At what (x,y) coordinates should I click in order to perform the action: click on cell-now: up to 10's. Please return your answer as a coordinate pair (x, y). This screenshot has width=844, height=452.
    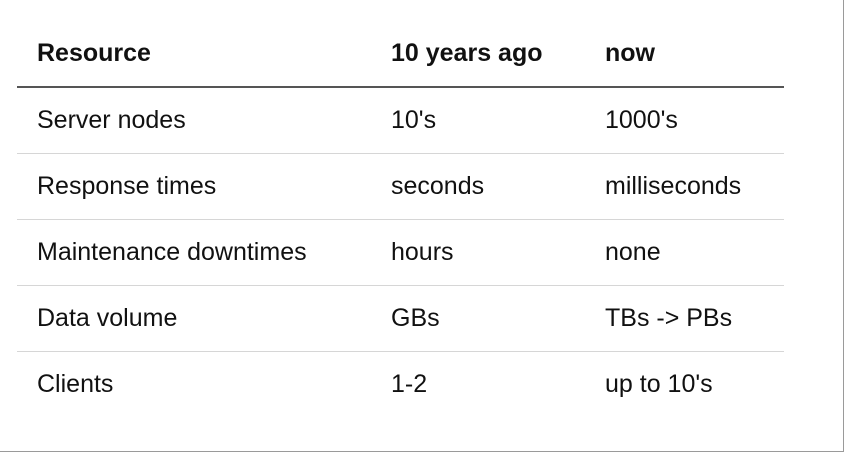
    Looking at the image, I should click on (684, 384).